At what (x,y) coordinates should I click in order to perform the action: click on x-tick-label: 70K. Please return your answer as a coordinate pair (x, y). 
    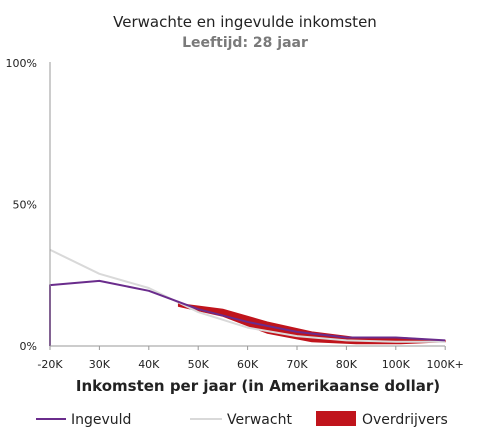
    Looking at the image, I should click on (297, 364).